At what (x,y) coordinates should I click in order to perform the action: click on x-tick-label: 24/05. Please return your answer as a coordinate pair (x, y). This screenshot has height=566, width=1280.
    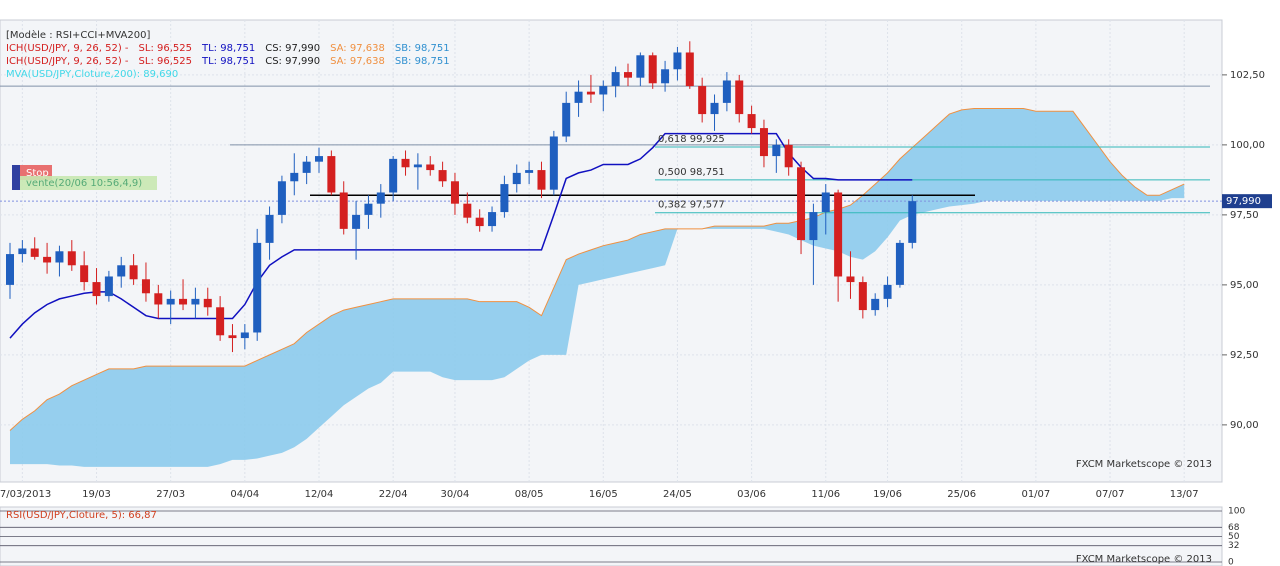
    Looking at the image, I should click on (677, 494).